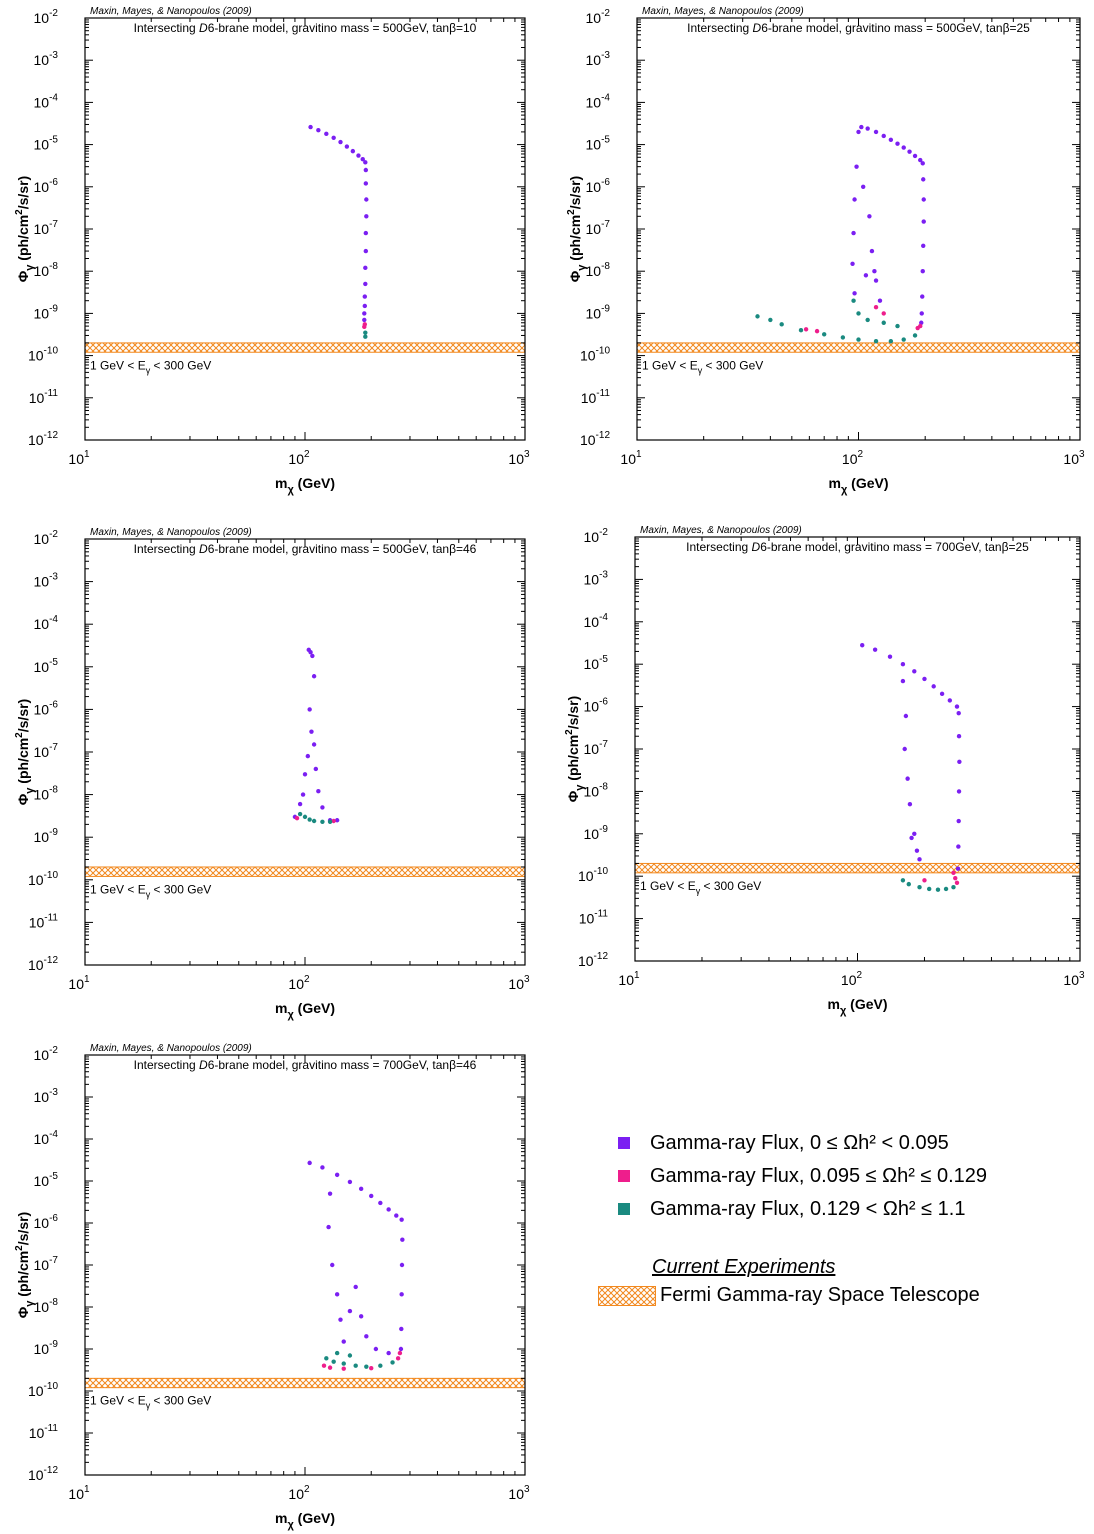 Image resolution: width=1094 pixels, height=1534 pixels. I want to click on band-label: 1 GeV < Eγ < 300 GeV, so click(702, 366).